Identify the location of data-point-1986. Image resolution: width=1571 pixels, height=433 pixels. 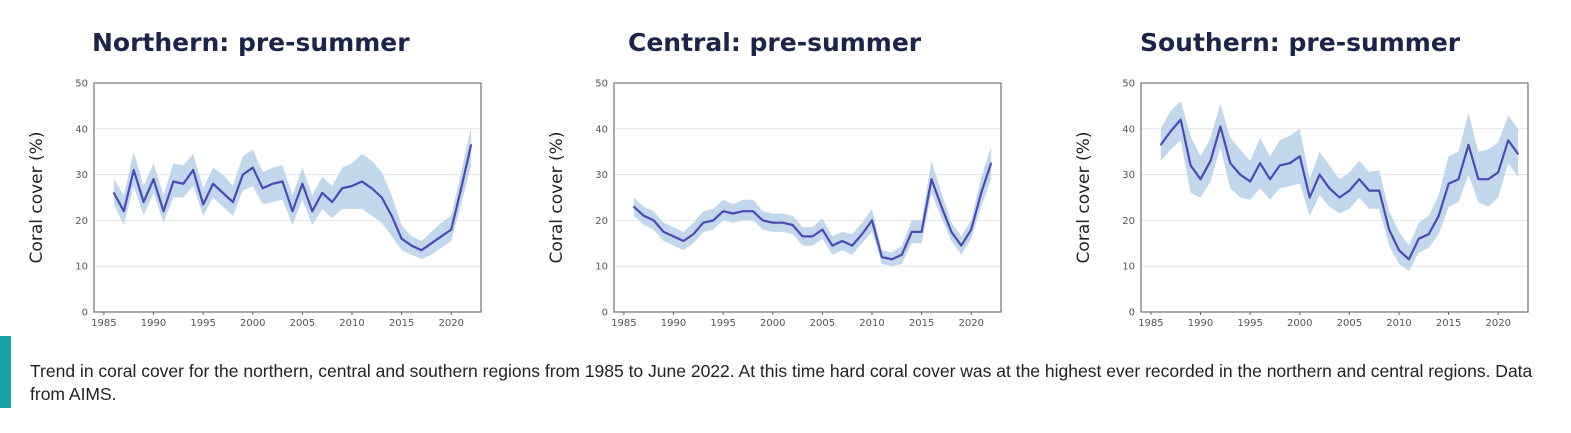
(634, 206).